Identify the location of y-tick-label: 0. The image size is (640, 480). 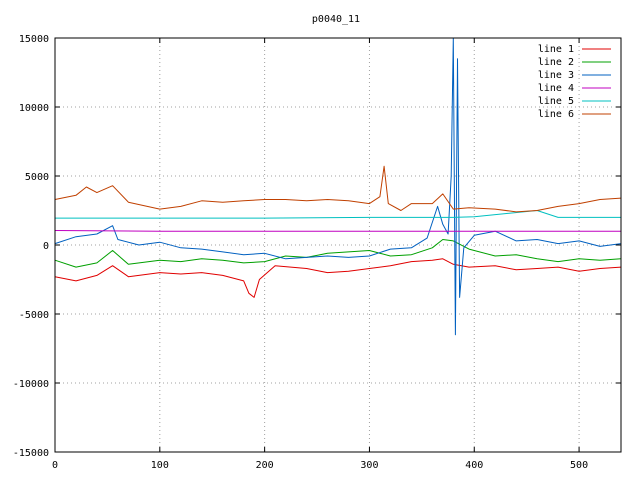
(46, 246).